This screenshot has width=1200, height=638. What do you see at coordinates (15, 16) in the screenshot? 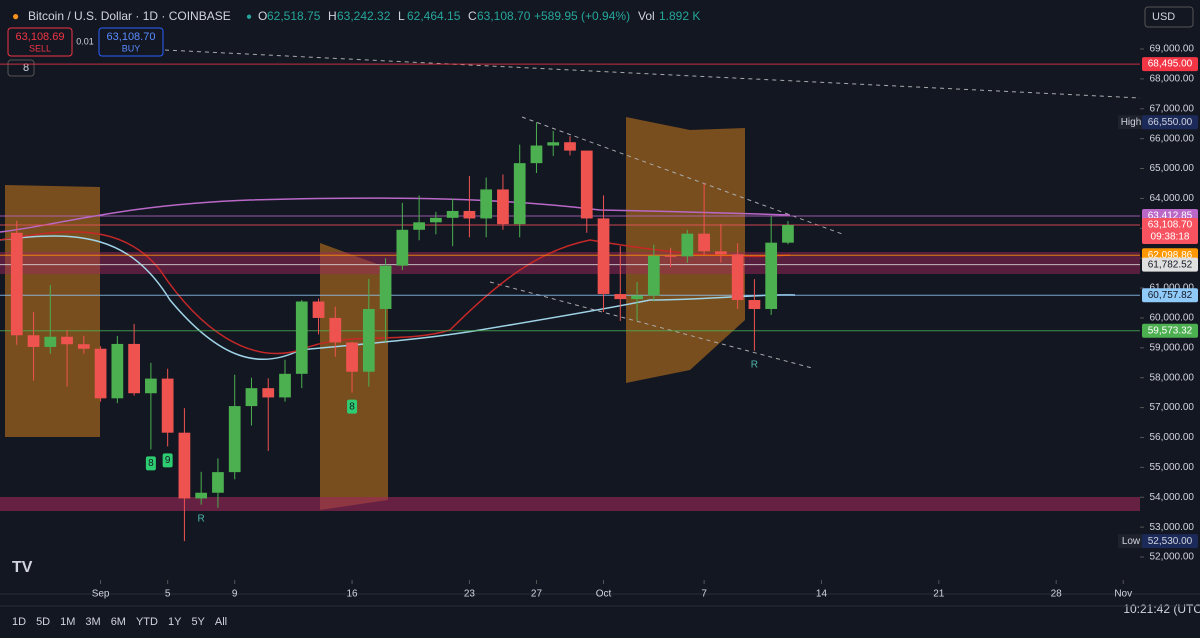
I see `coin-icon: ●` at bounding box center [15, 16].